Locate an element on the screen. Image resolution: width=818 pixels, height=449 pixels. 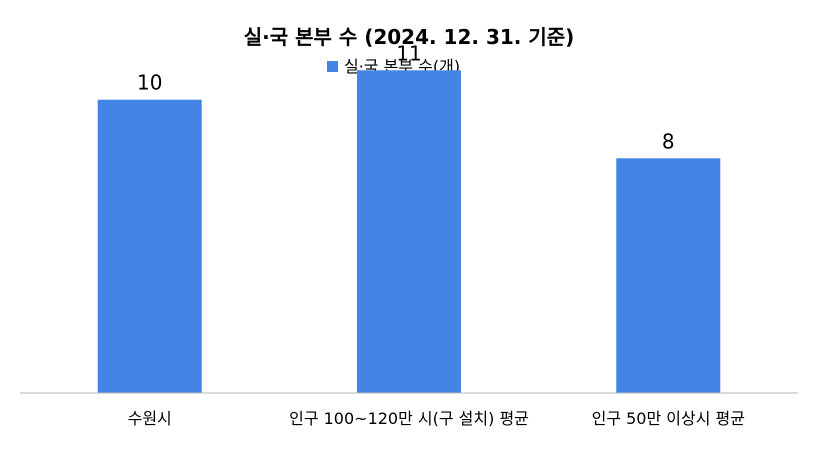
x-tick-label: 인구 50만 이상시 평균 is located at coordinates (668, 418).